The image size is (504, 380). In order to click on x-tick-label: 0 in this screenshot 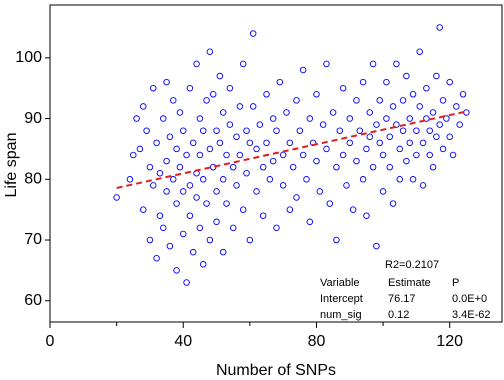, I will do `click(50, 341)`.